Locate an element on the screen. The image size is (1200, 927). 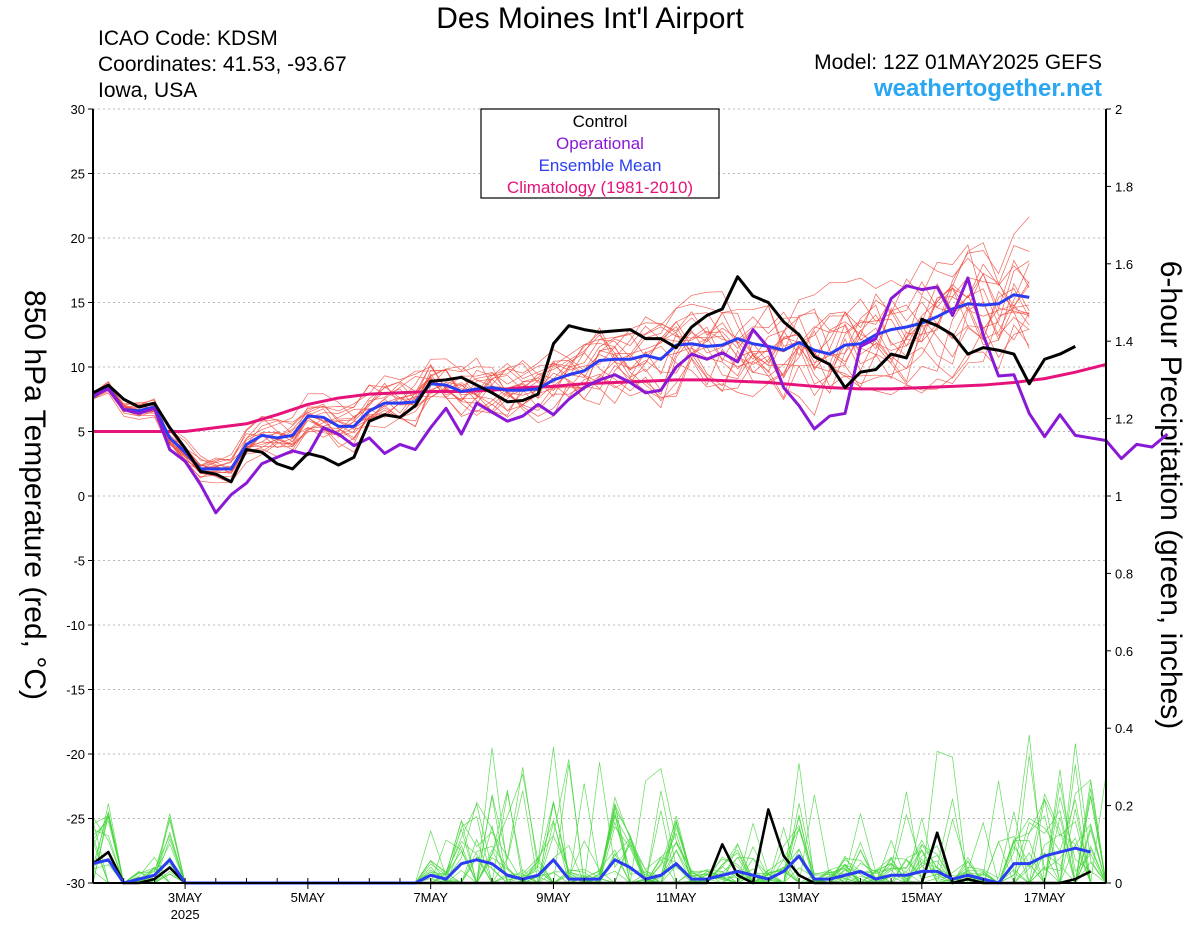
y2-tick-label: 0.6 is located at coordinates (1124, 651).